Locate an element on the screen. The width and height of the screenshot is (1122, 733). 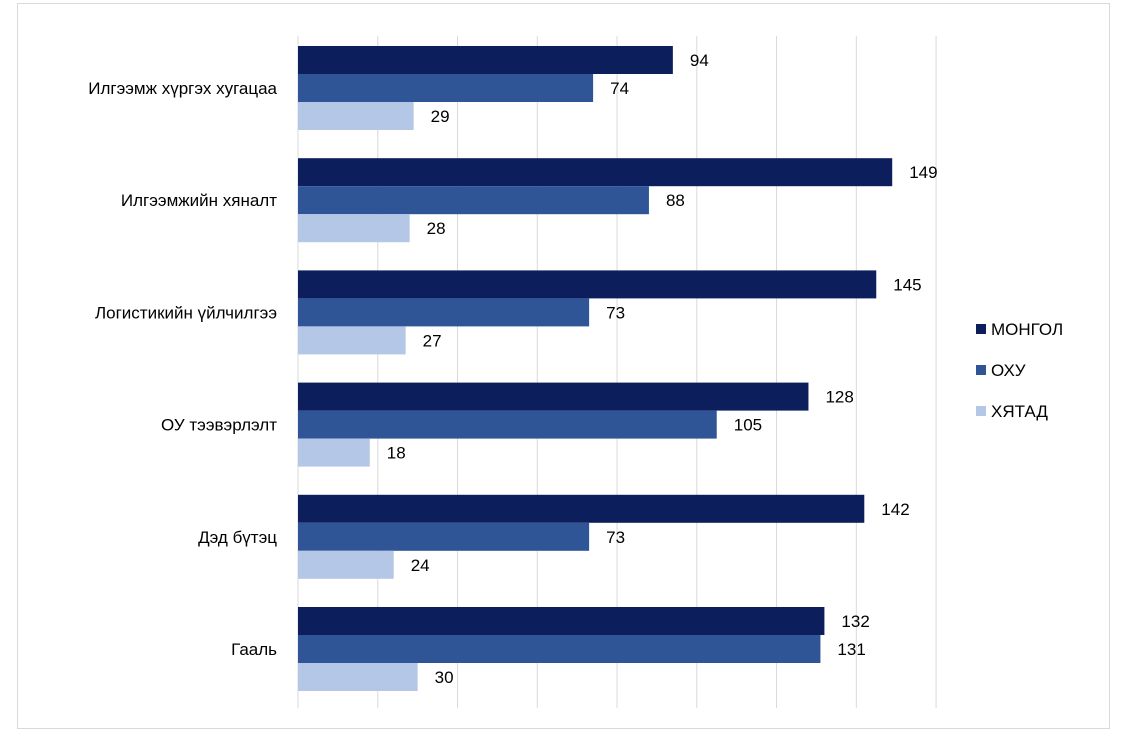
data-label: 27 is located at coordinates (432, 340).